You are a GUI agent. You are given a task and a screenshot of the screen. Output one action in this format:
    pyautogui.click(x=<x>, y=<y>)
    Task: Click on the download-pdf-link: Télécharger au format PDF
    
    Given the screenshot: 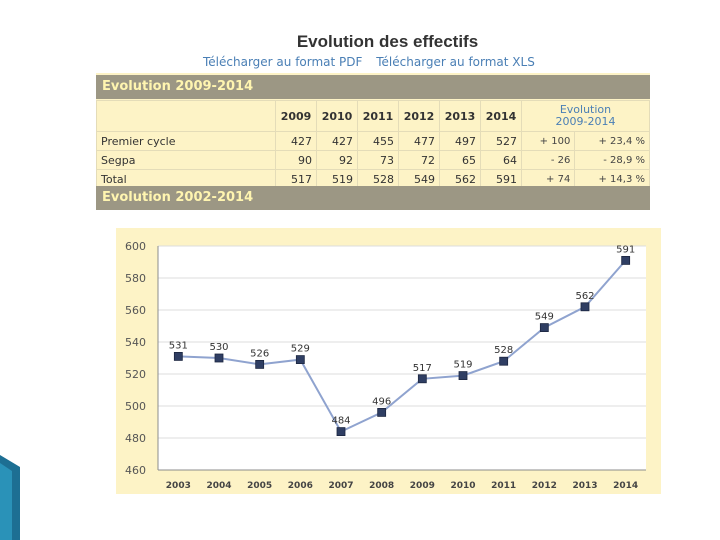 What is the action you would take?
    pyautogui.click(x=283, y=62)
    